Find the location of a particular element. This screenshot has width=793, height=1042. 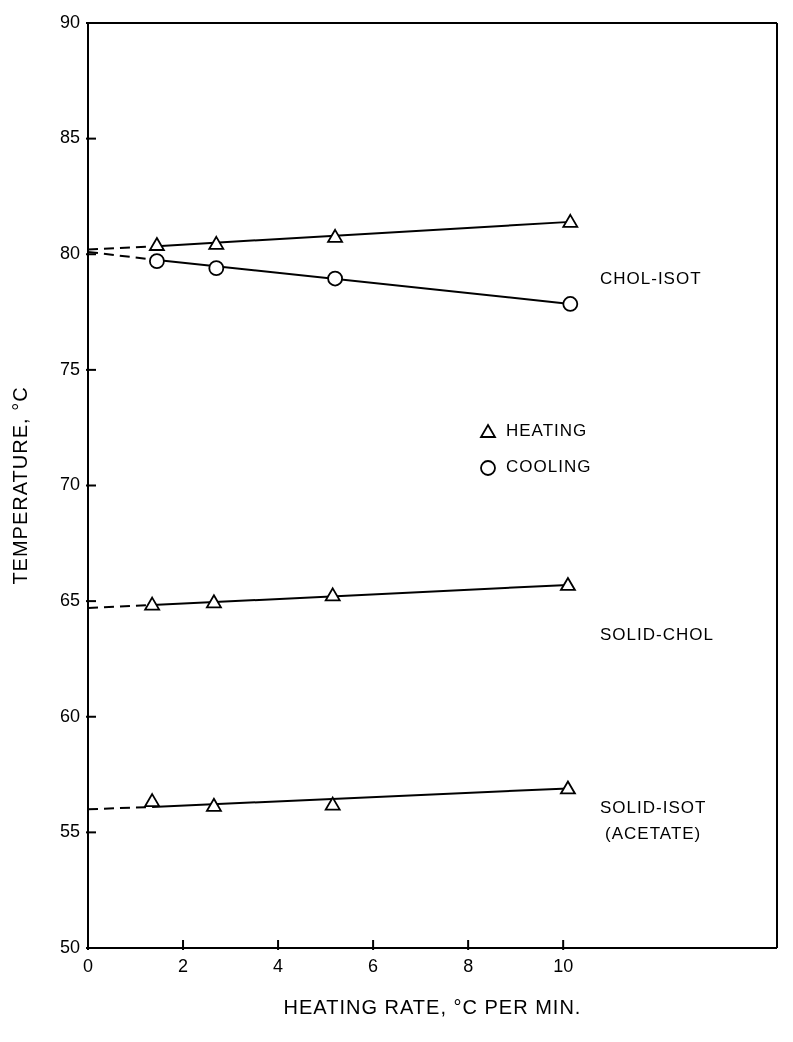

y-tick-label: 65 is located at coordinates (69, 599).